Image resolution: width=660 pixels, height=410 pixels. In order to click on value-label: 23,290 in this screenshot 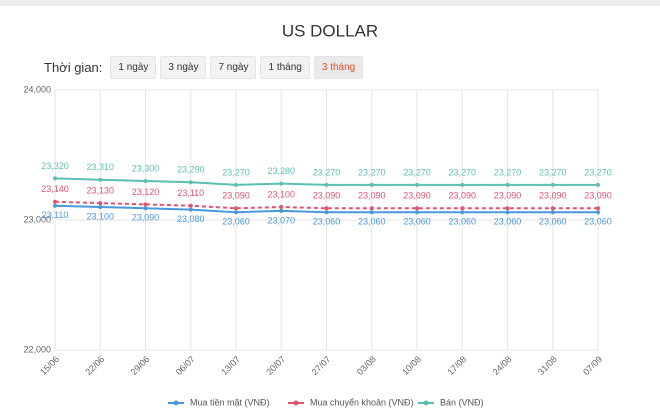, I will do `click(191, 170)`.